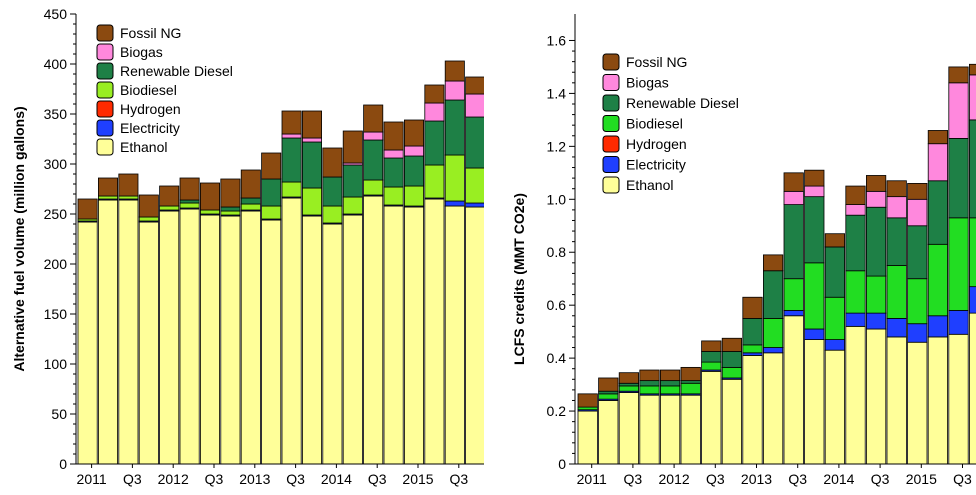  What do you see at coordinates (59, 414) in the screenshot?
I see `y-tick-label: 50` at bounding box center [59, 414].